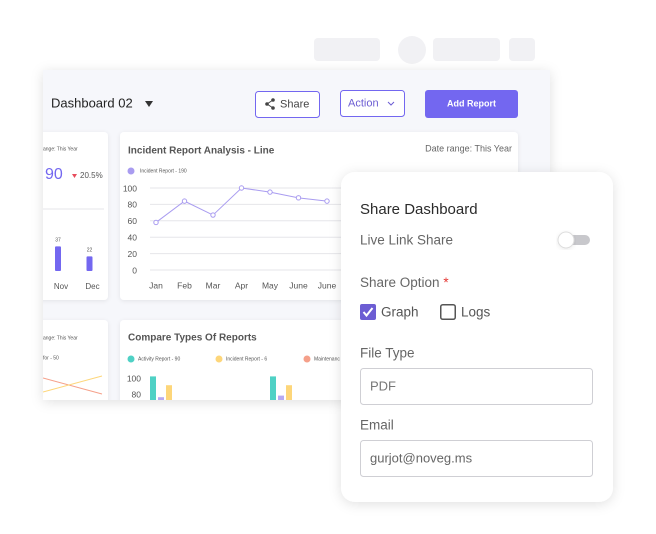 The height and width of the screenshot is (534, 656). Describe the element at coordinates (566, 240) in the screenshot. I see `toggle-knob` at that location.